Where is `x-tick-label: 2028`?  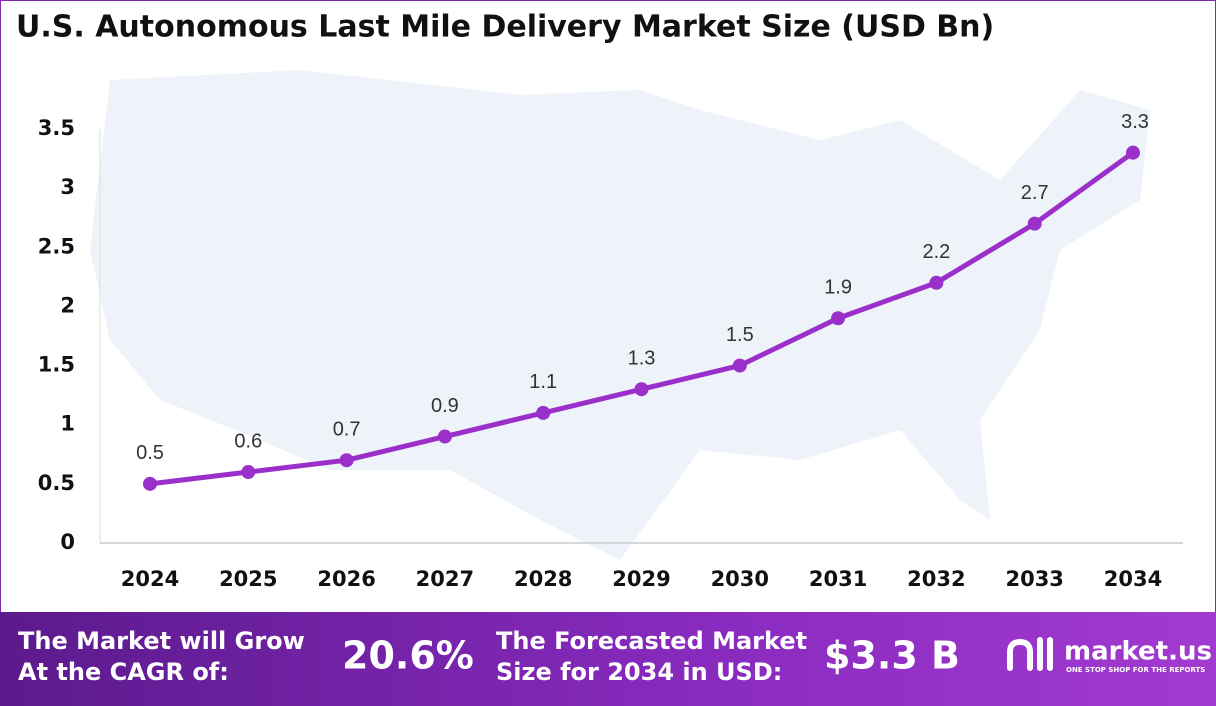
x-tick-label: 2028 is located at coordinates (543, 579).